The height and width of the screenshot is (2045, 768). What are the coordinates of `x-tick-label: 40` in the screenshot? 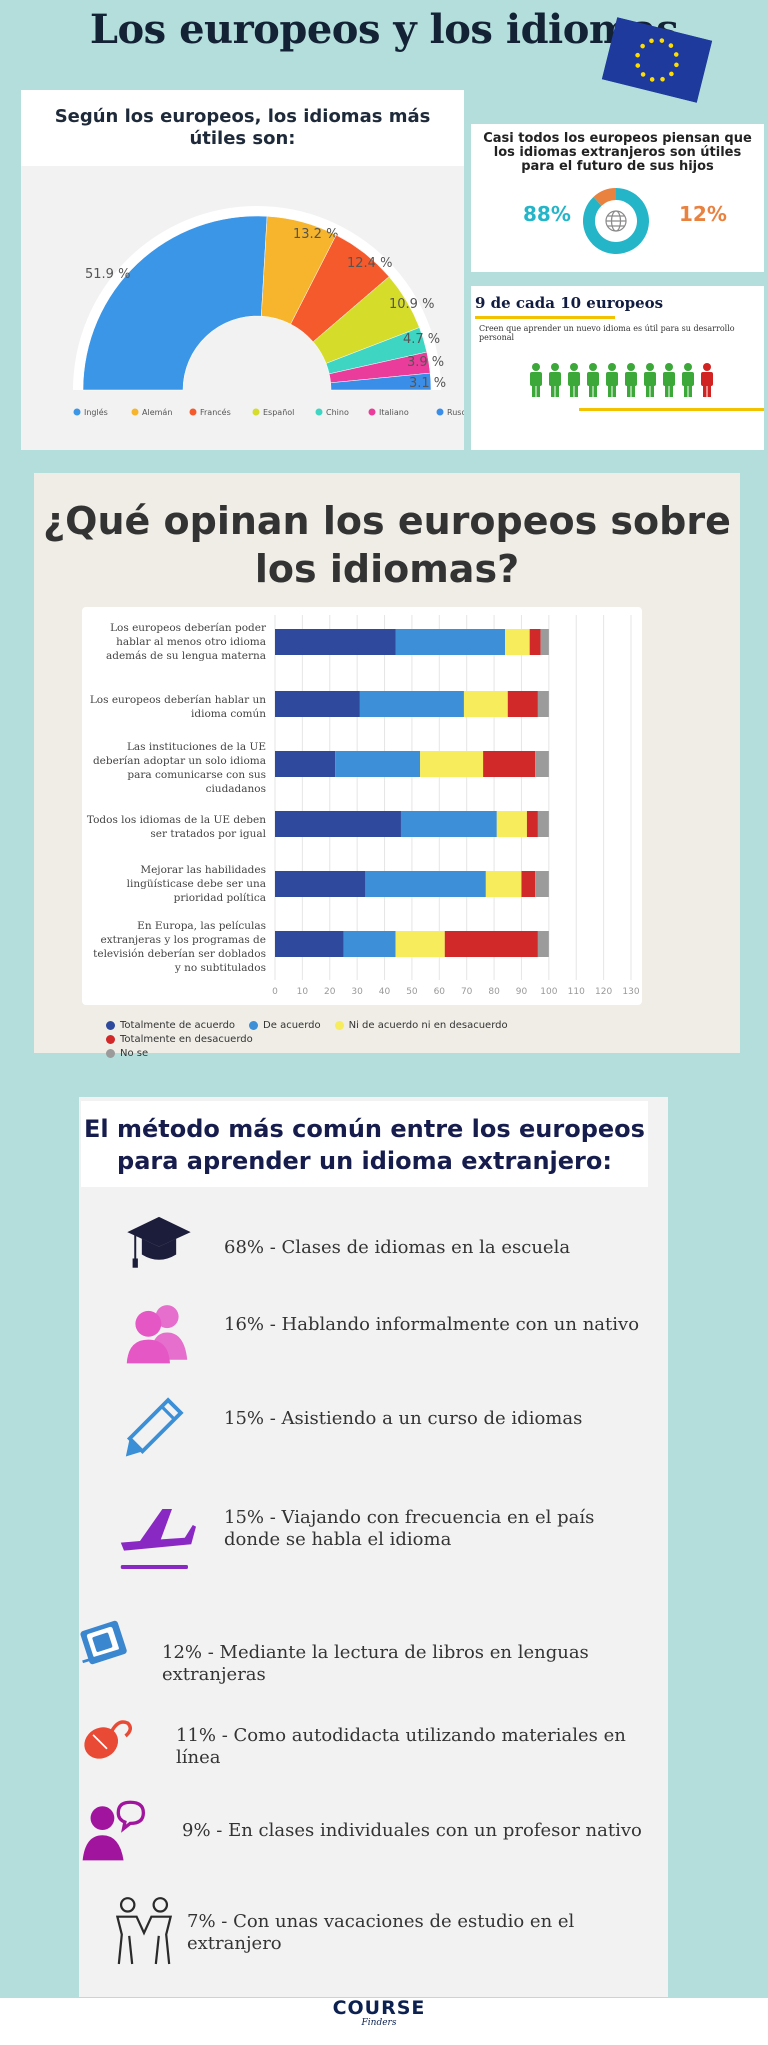 It's located at (385, 992).